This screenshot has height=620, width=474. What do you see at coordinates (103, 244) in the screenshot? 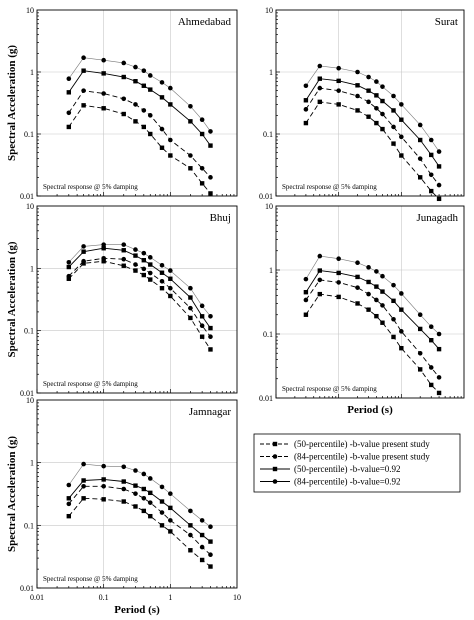
I see `chart-bhuj-series-84-percentile-b-value-0-92-point` at bounding box center [103, 244].